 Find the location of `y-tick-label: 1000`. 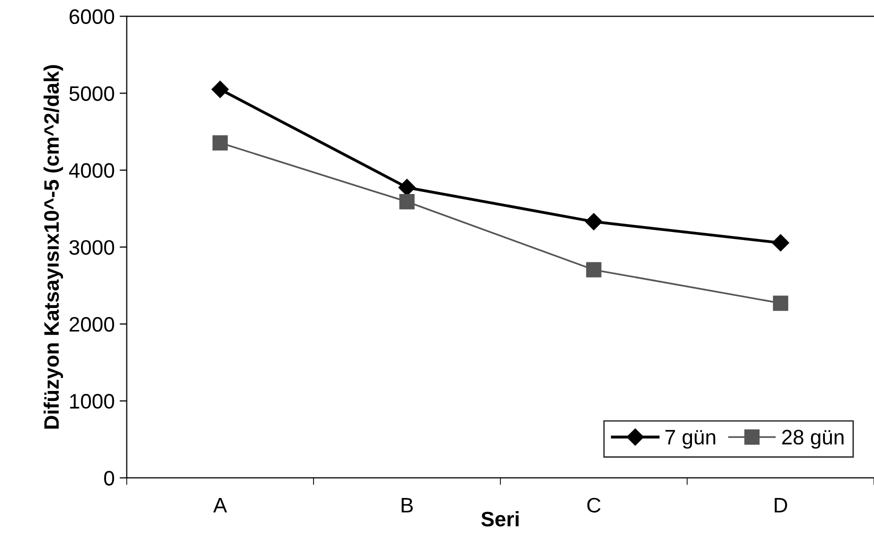

y-tick-label: 1000 is located at coordinates (92, 401).